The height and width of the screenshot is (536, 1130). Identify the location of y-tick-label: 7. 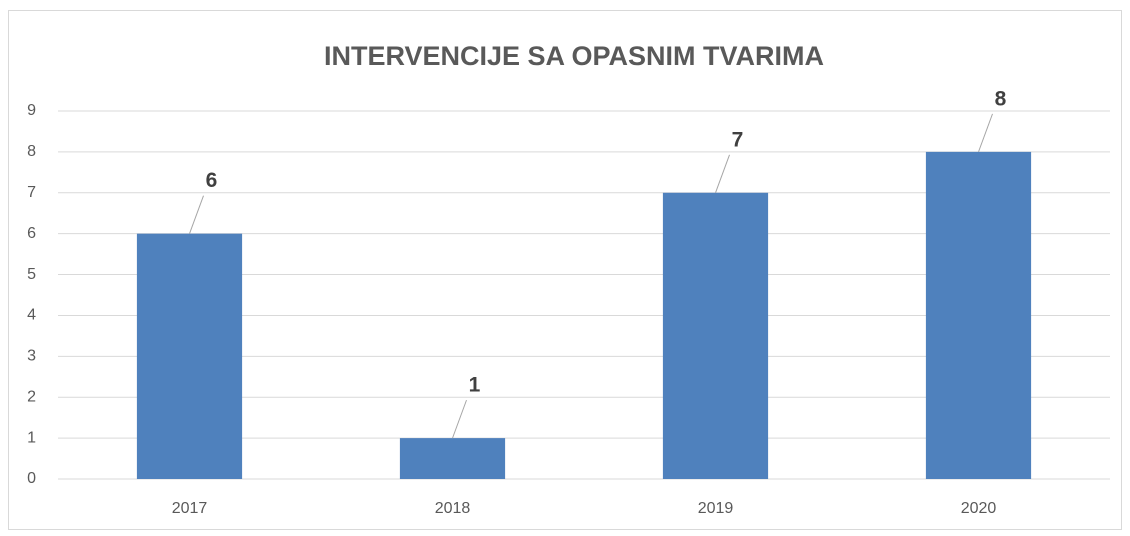
(31, 192).